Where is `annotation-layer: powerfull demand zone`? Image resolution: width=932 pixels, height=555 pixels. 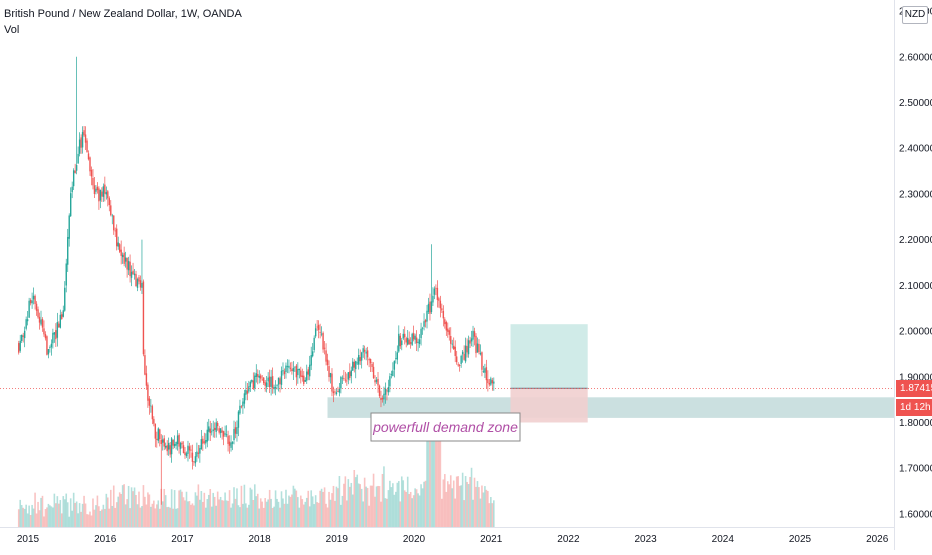
annotation-layer: powerfull demand zone is located at coordinates (445, 427).